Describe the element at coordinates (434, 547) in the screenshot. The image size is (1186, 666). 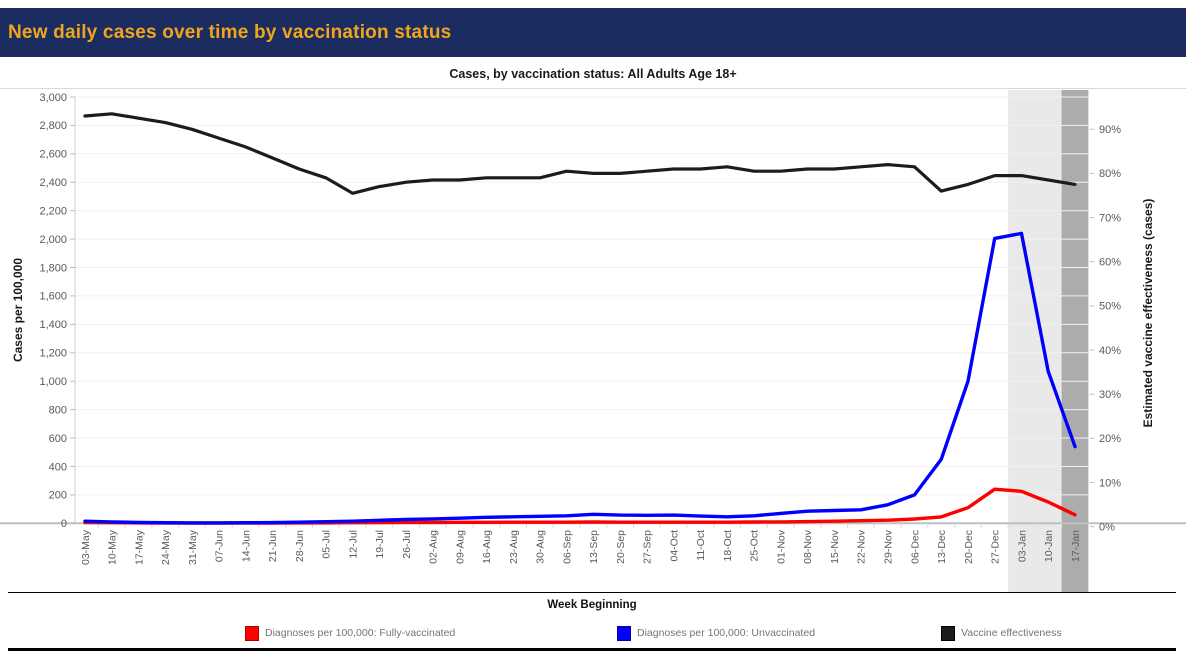
I see `x-tick-label: 02-Aug` at that location.